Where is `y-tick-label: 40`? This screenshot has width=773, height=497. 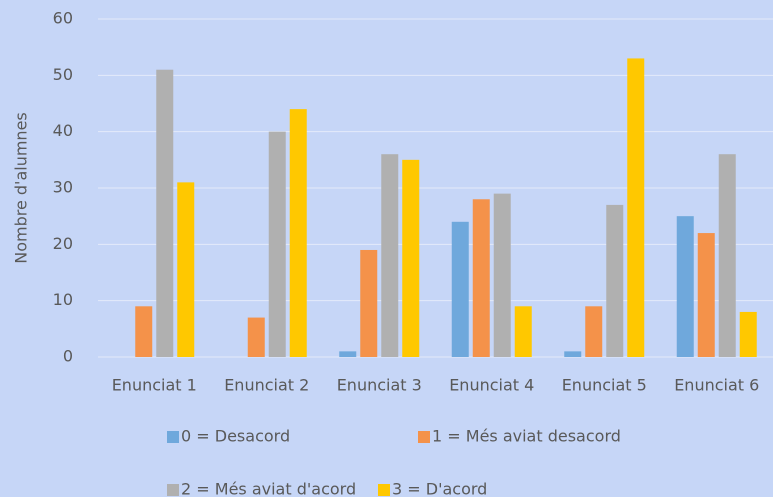 y-tick-label: 40 is located at coordinates (63, 130).